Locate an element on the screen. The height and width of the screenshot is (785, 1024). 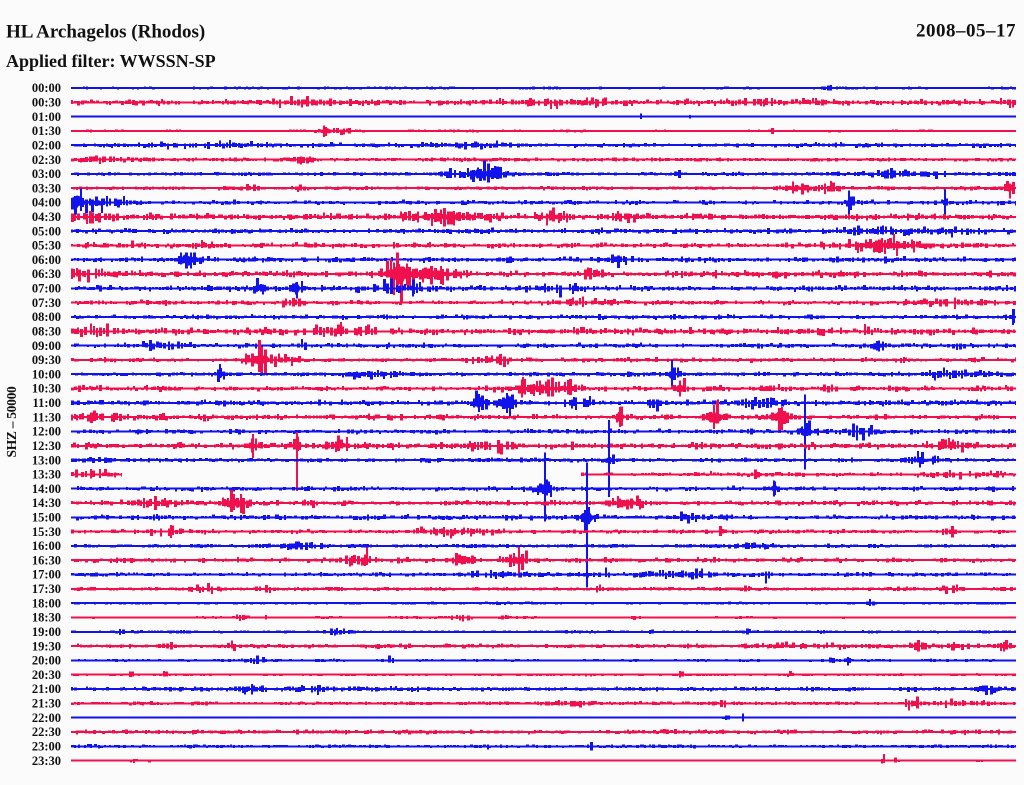
svg-text: 00:00 is located at coordinates (46, 88).